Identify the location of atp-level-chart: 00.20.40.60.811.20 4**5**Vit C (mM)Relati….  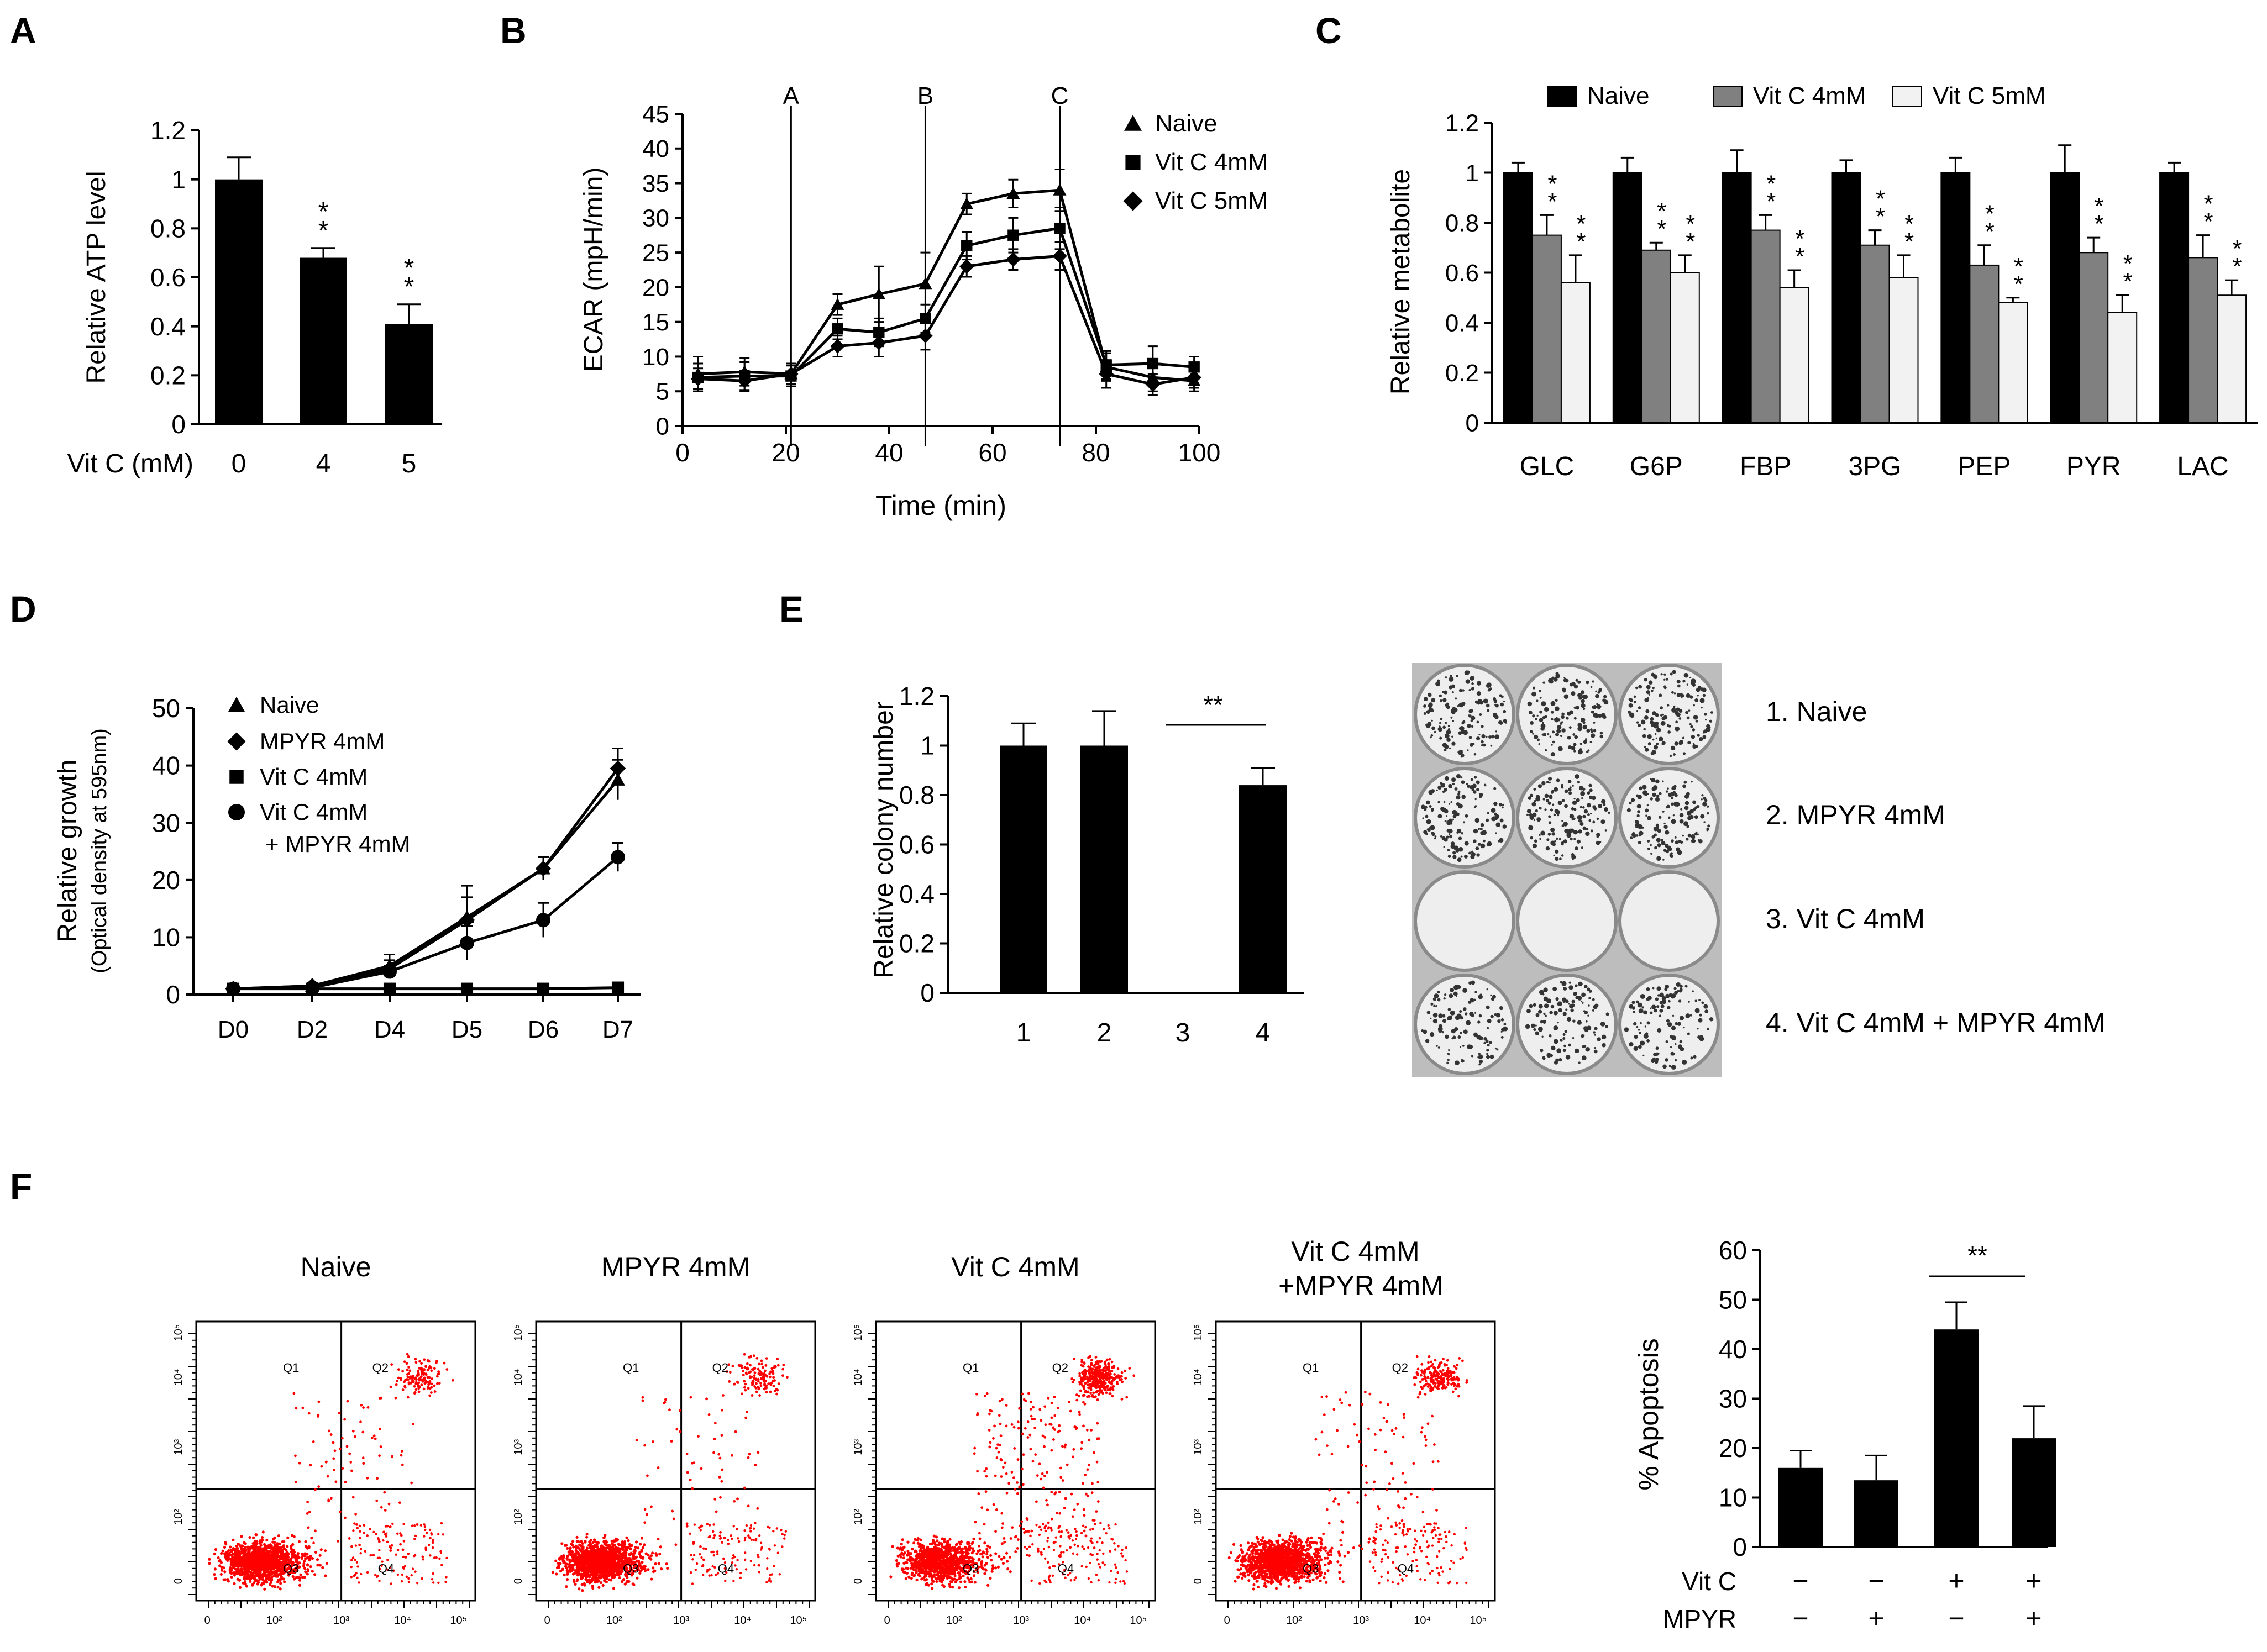
(254, 297).